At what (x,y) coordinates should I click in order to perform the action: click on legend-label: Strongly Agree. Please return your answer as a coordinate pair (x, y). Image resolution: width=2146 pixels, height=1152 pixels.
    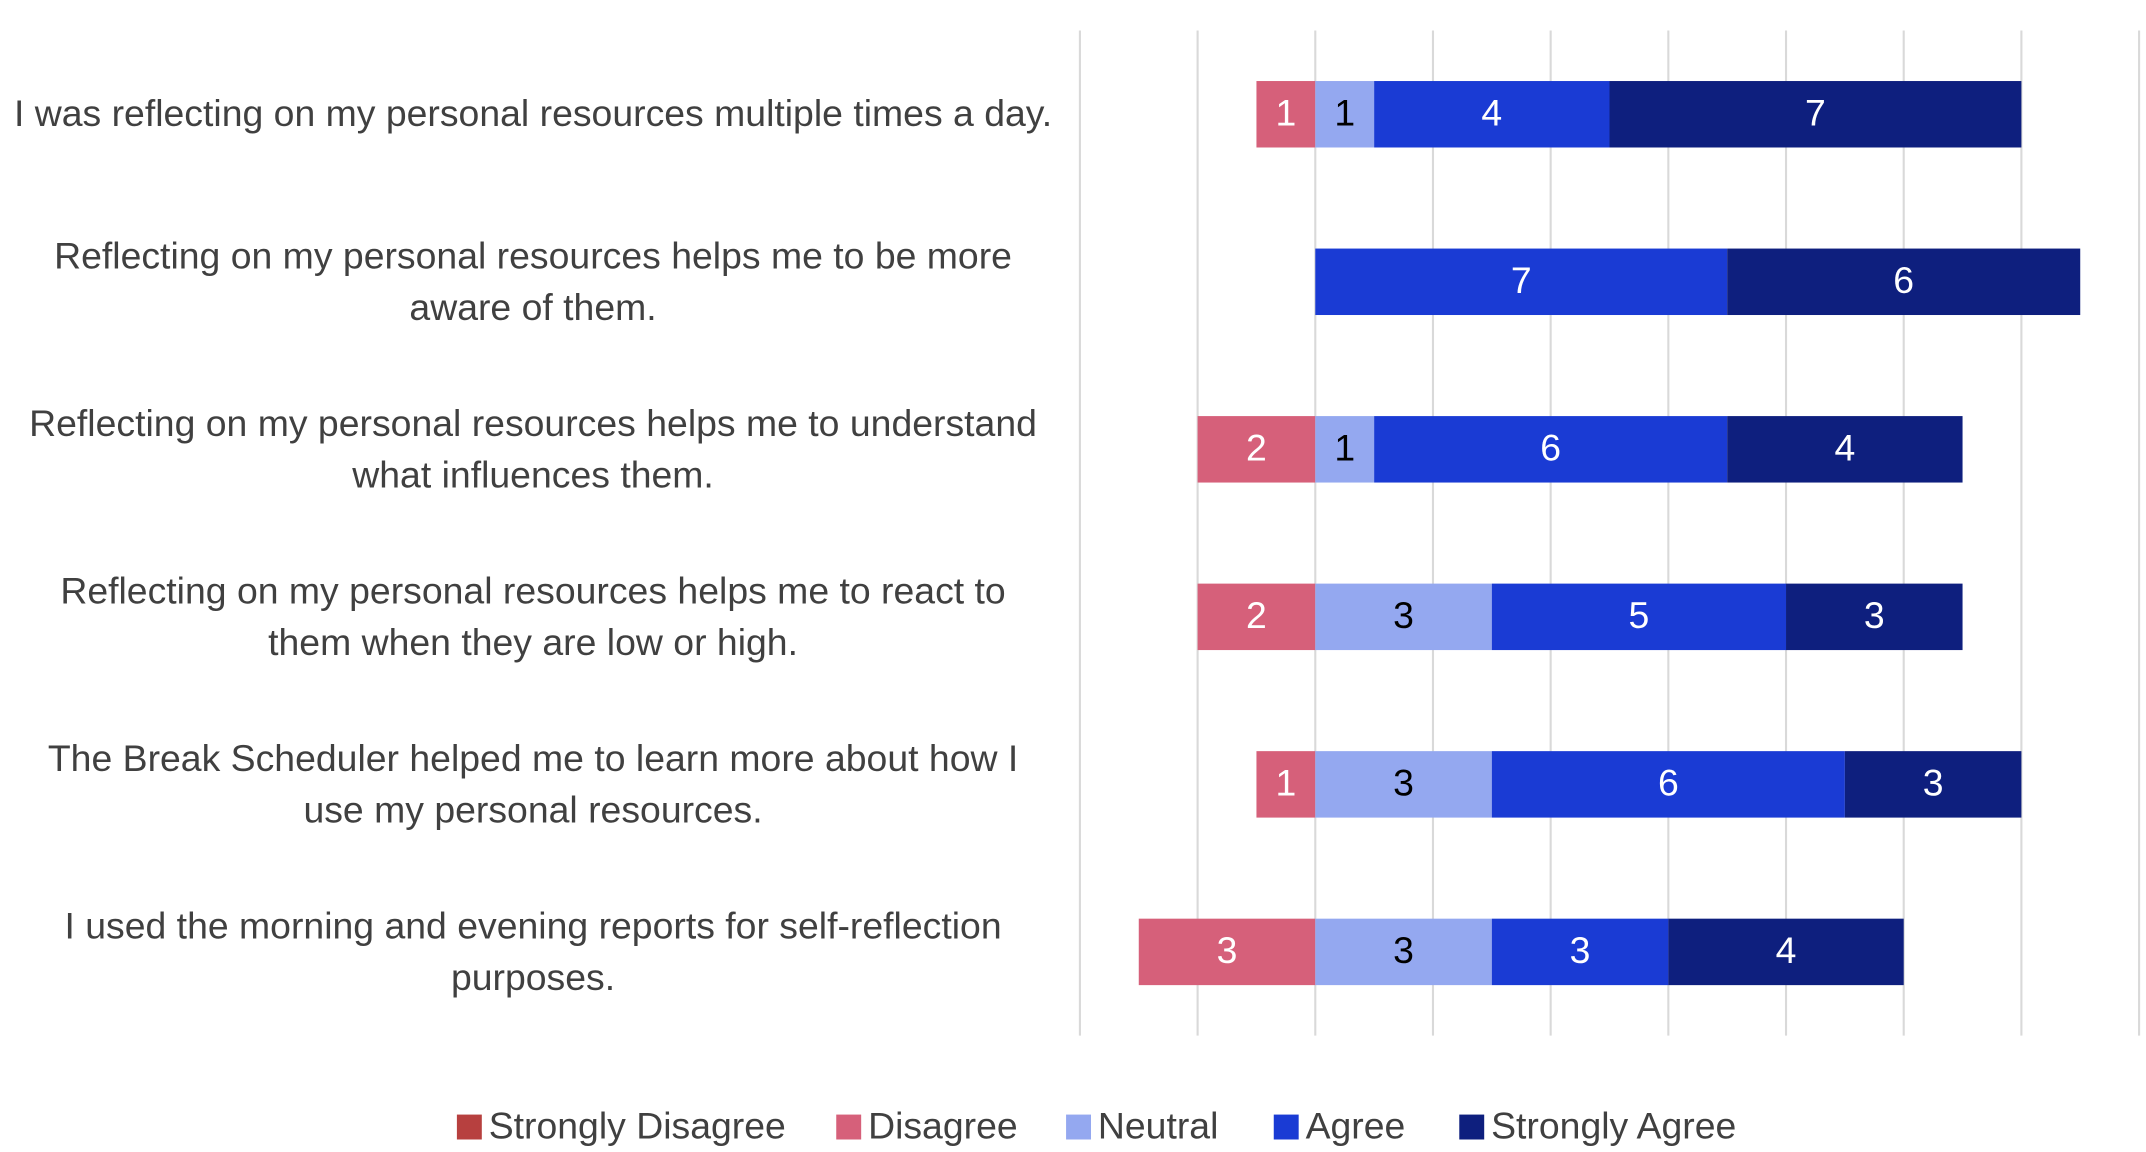
    Looking at the image, I should click on (1613, 1125).